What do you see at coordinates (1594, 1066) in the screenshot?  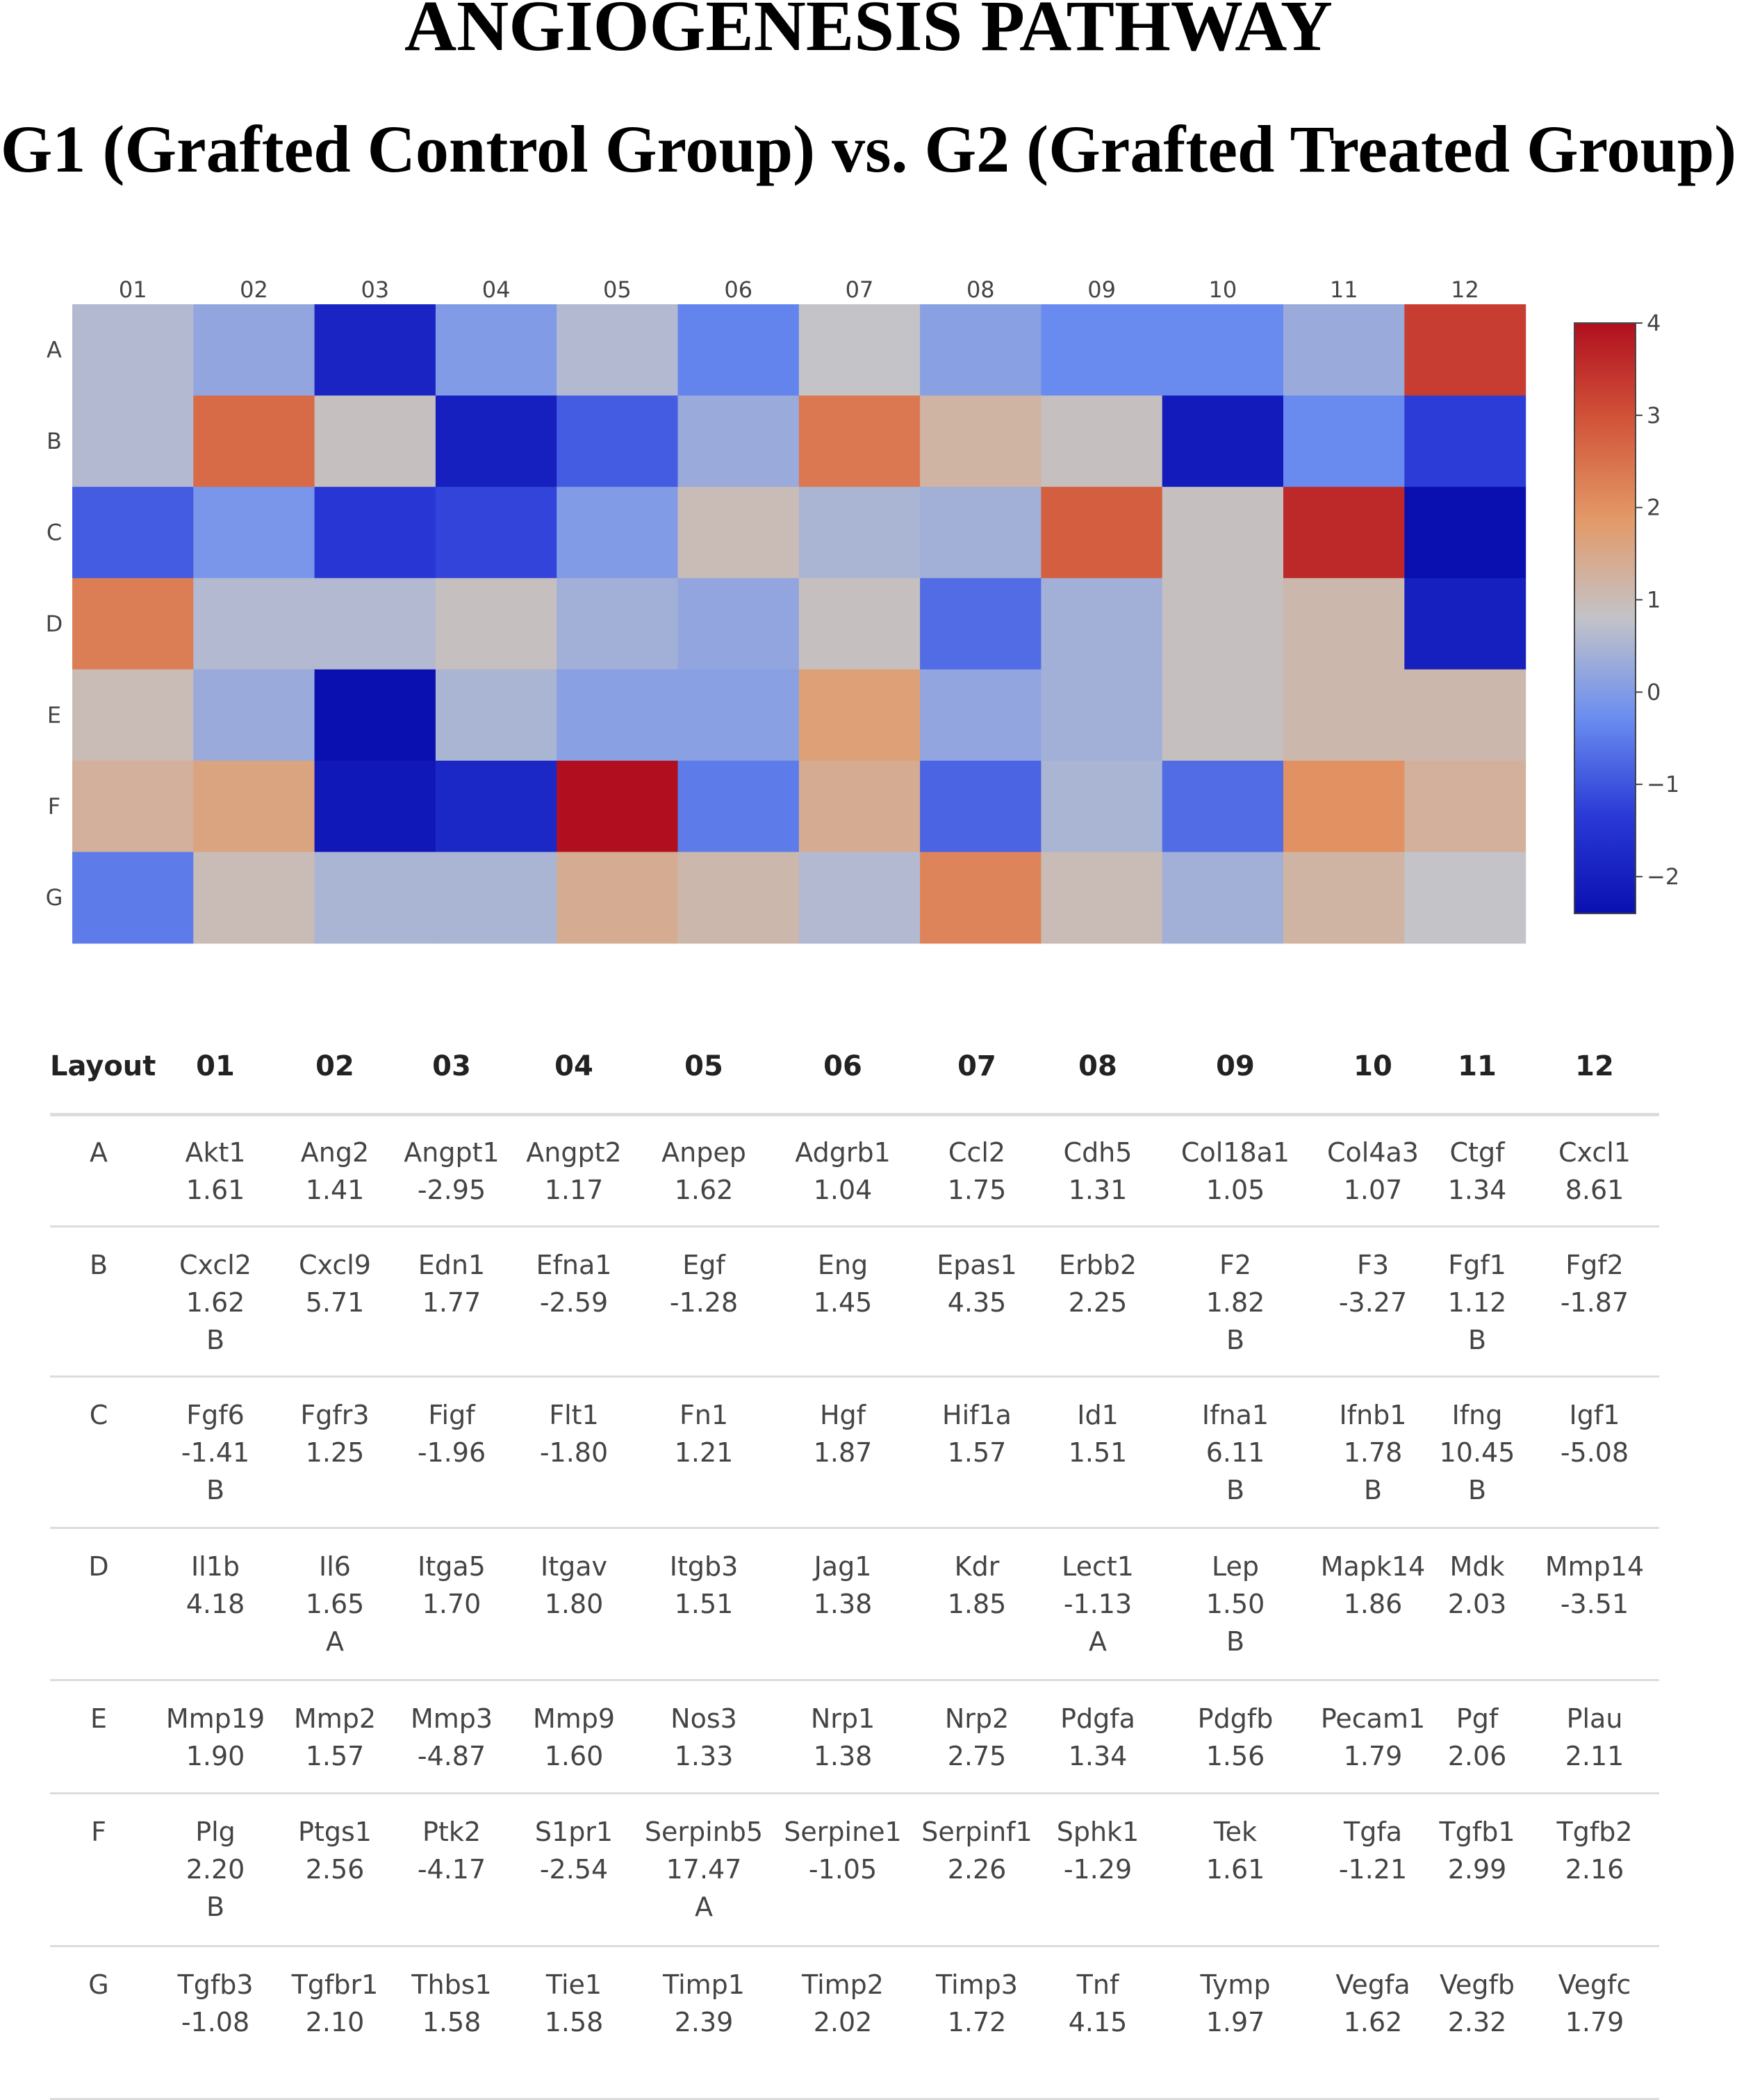 I see `column-header-text: 12` at bounding box center [1594, 1066].